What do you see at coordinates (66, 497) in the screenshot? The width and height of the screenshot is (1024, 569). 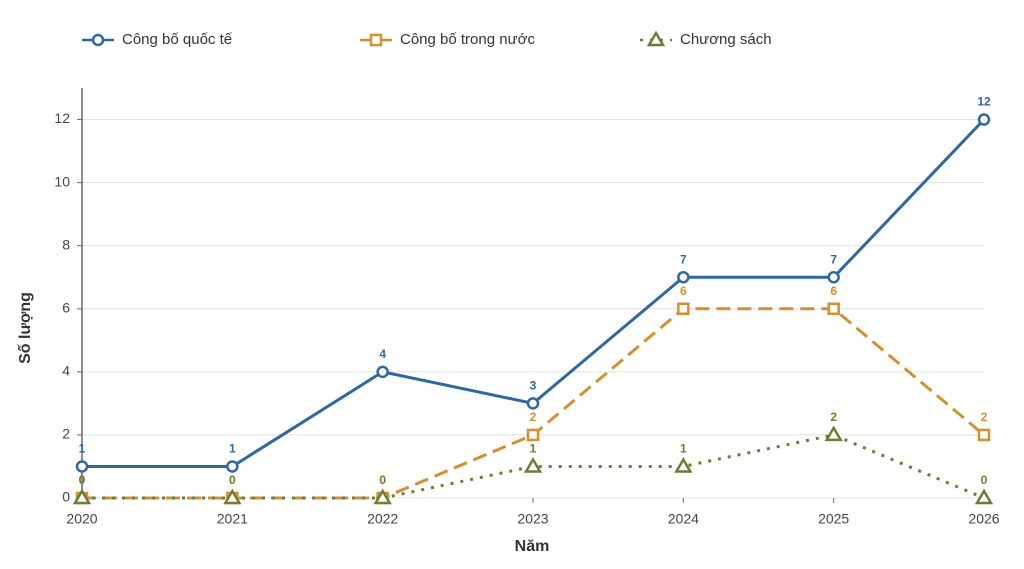 I see `y-tick-label: 0` at bounding box center [66, 497].